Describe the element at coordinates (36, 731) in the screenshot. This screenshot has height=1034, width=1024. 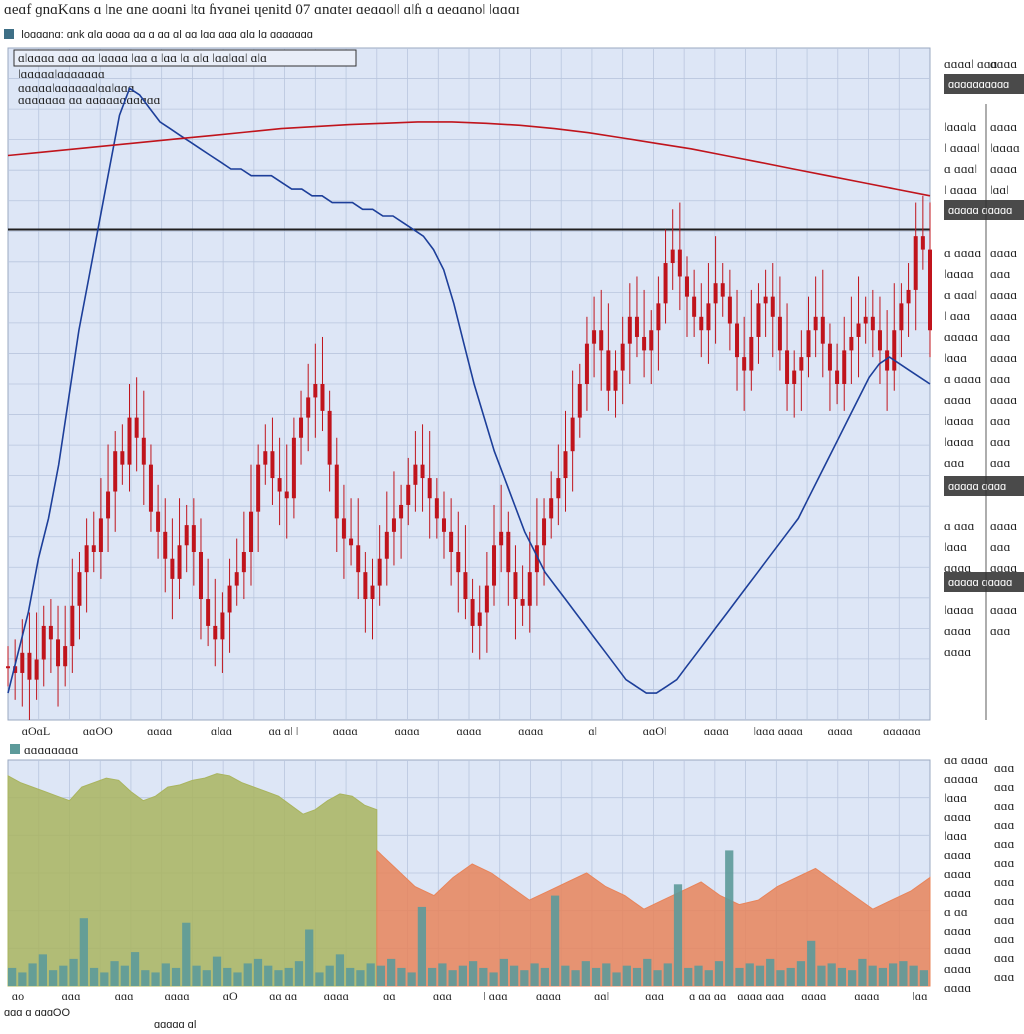
I see `x-tick-label: ɑOɑL` at that location.